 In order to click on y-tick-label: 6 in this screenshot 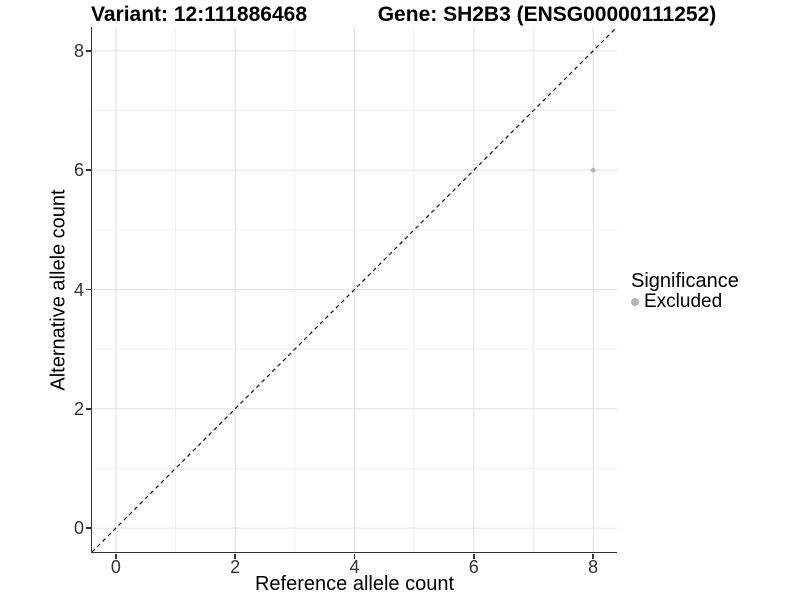, I will do `click(78, 170)`.